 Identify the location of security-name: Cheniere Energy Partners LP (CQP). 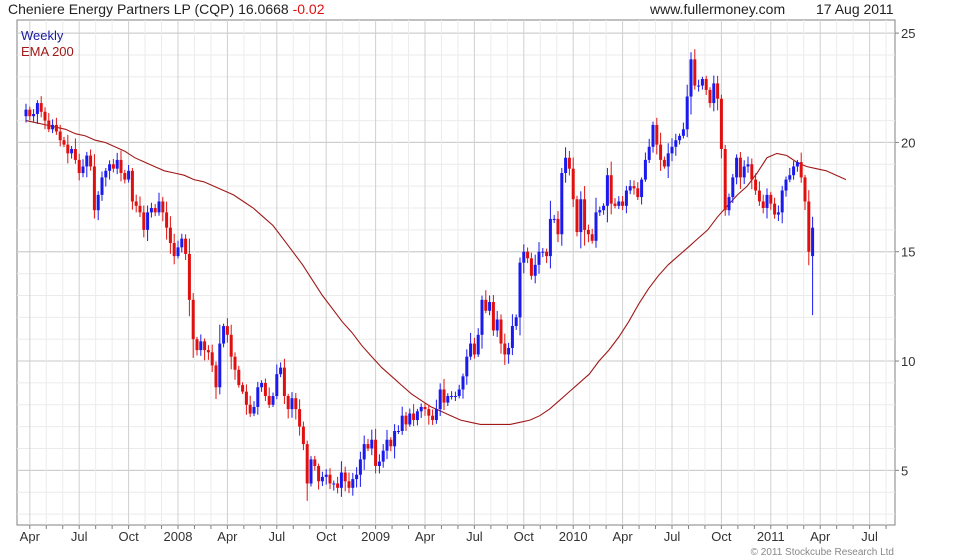
(121, 9).